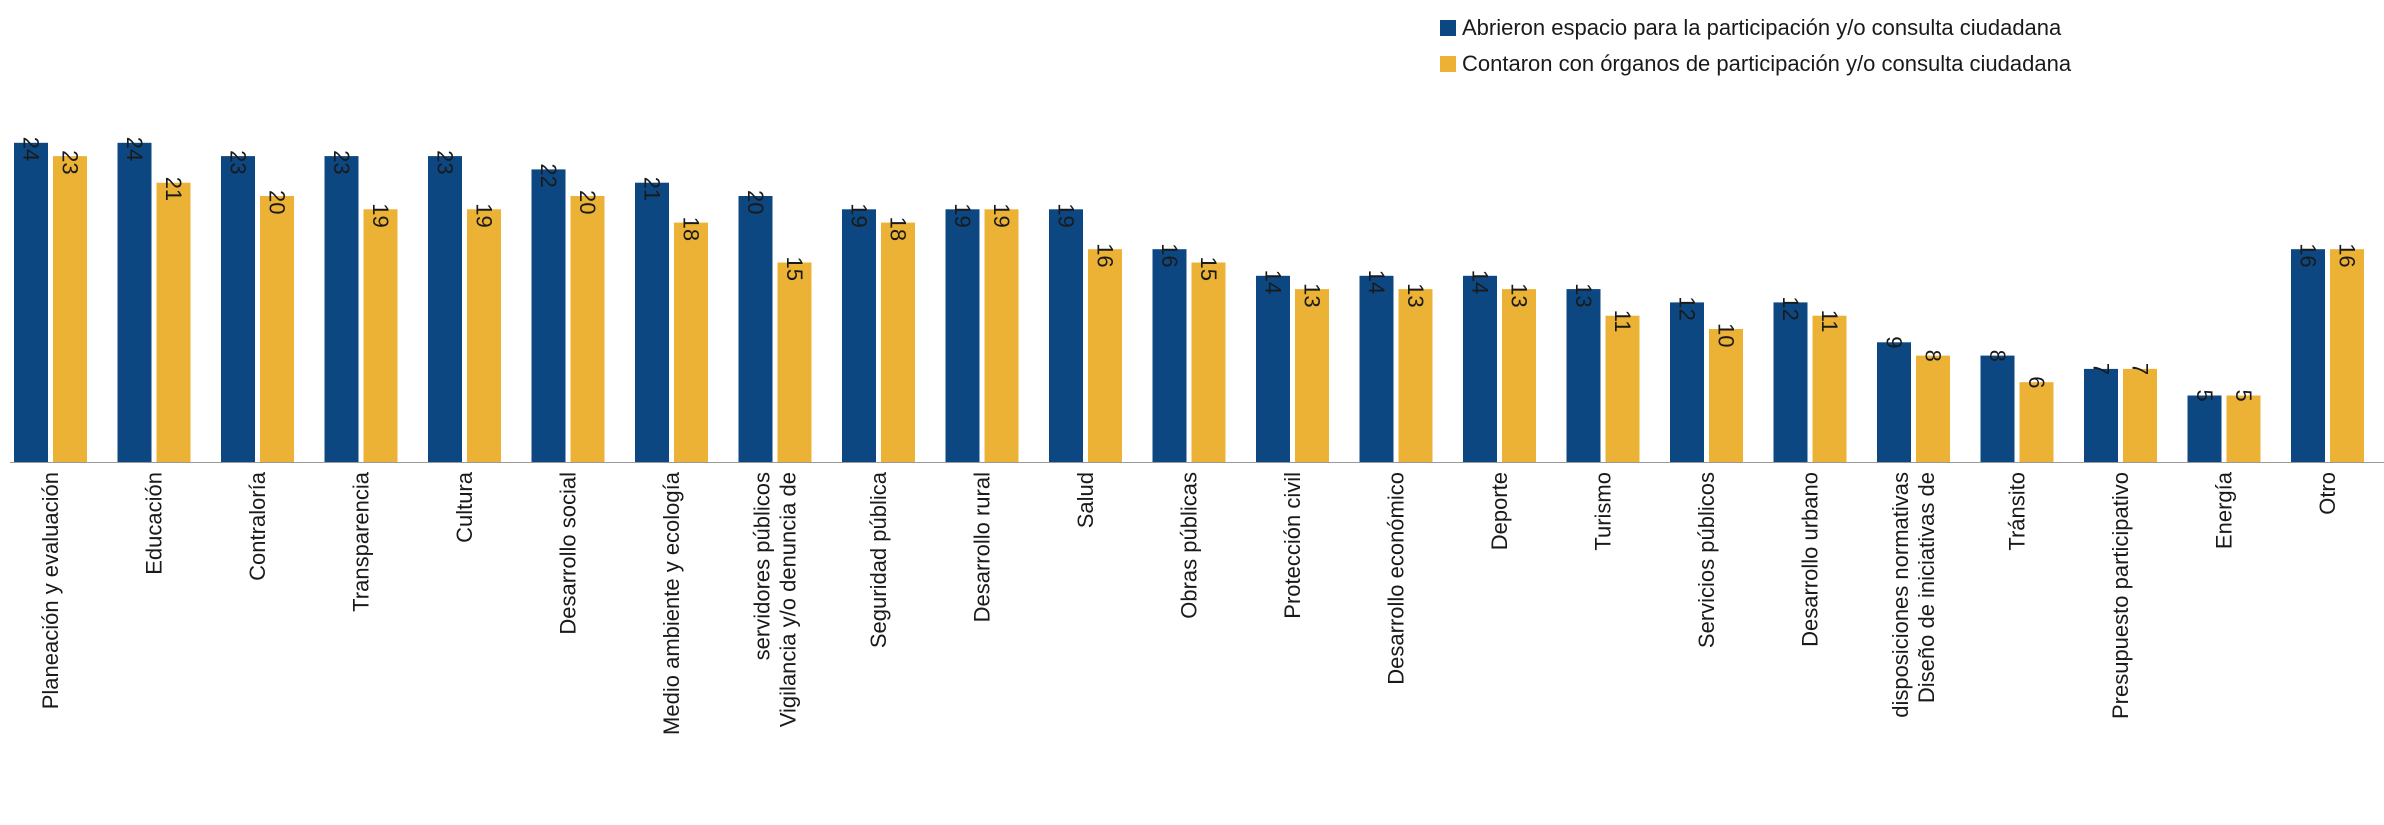 Image resolution: width=2384 pixels, height=825 pixels. Describe the element at coordinates (341, 162) in the screenshot. I see `data-label-series-1-cat-4: 23` at that location.